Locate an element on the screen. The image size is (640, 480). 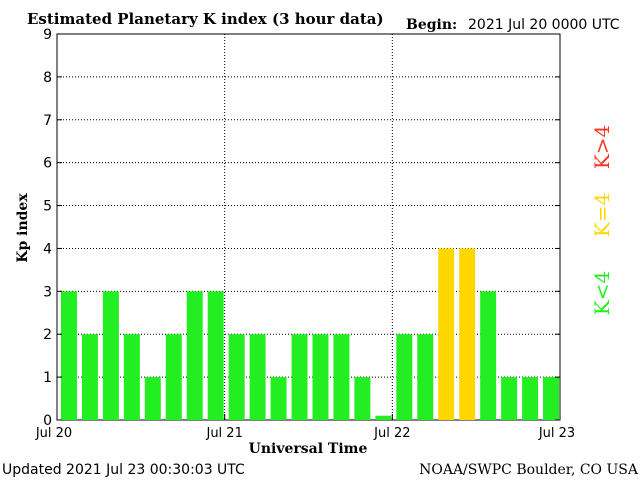
y-tick-label: 5 is located at coordinates (47, 207).